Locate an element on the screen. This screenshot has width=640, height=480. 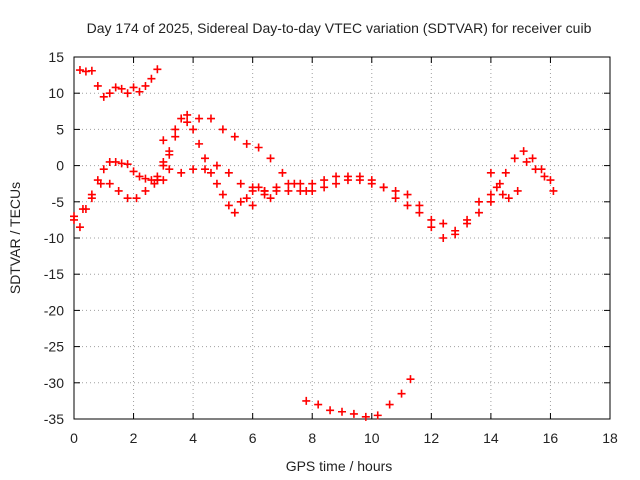
x-tick-label: 12 is located at coordinates (432, 438).